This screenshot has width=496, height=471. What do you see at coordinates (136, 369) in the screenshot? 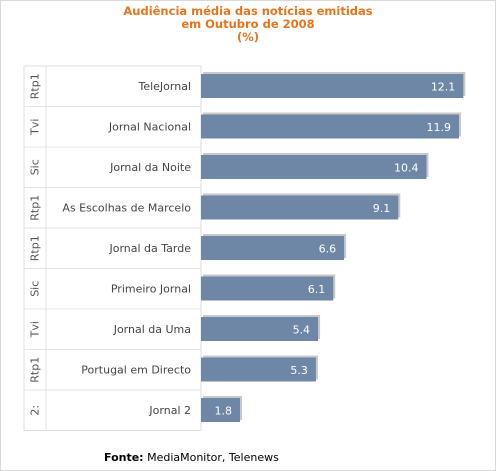
I see `category-label: Portugal em Directo` at bounding box center [136, 369].